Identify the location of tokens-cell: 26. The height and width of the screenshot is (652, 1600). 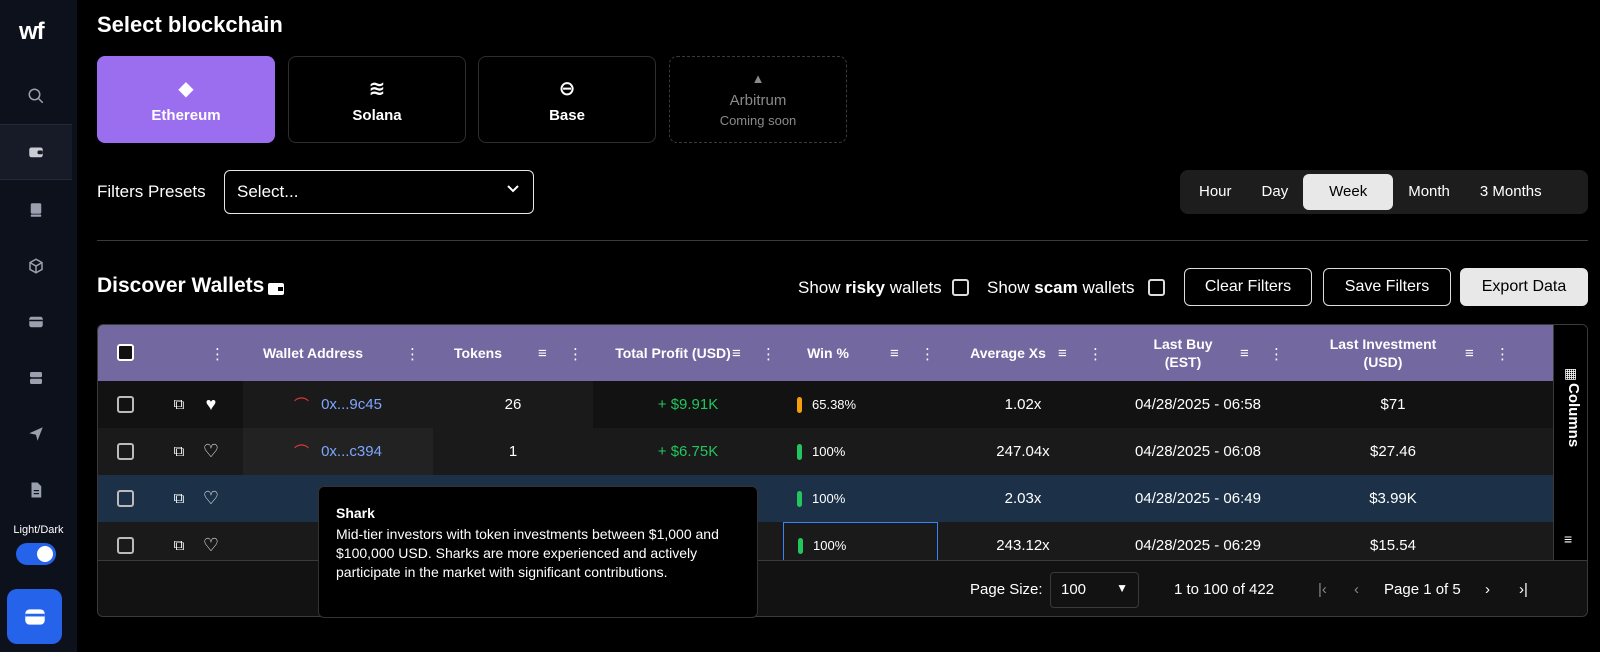
(513, 404).